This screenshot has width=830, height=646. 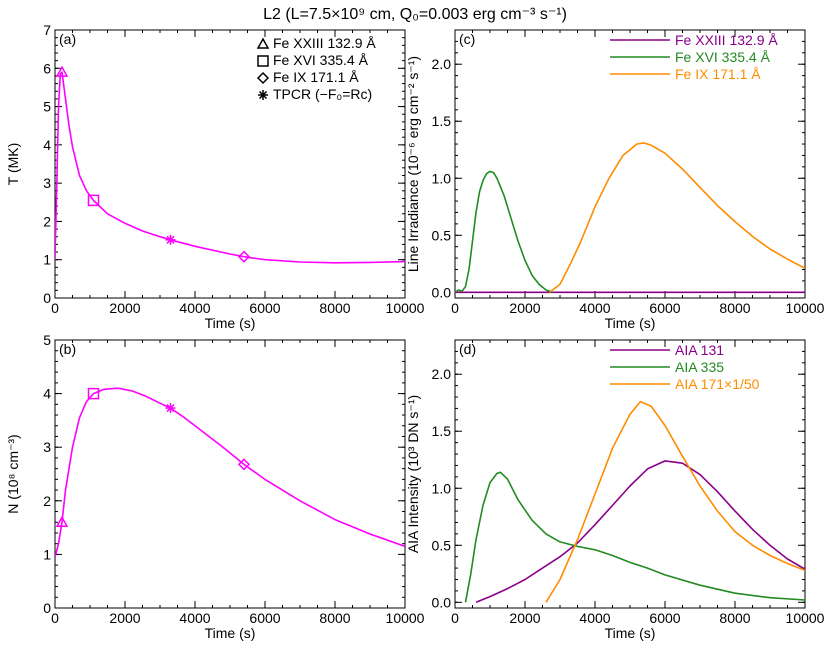 What do you see at coordinates (415, 14) in the screenshot?
I see `figure-title: L2 (L=7.5×10⁹ cm, Q₀=0.003 erg cm⁻³ s⁻¹)` at bounding box center [415, 14].